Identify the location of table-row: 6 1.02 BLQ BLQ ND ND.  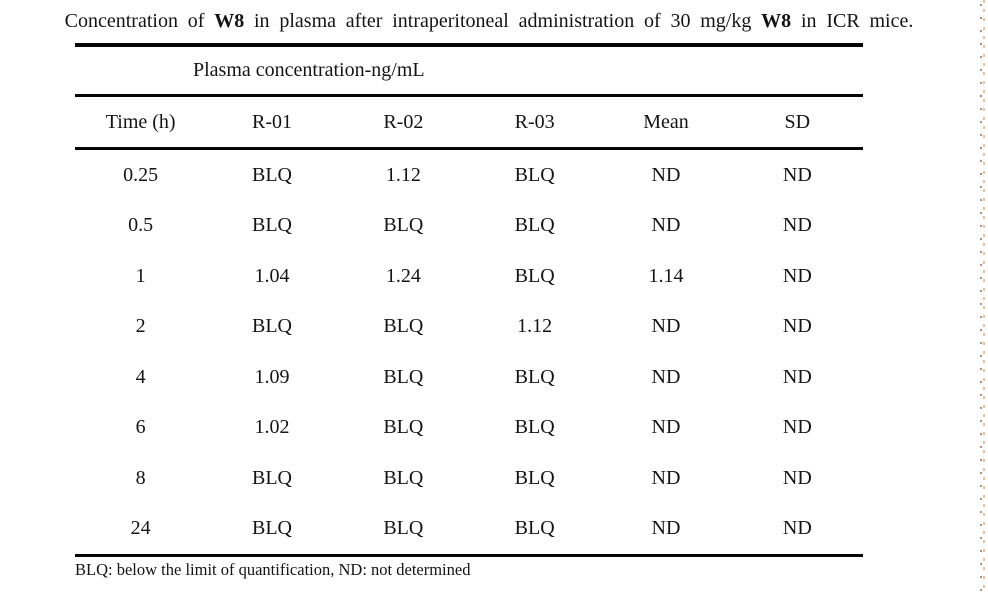
(469, 428).